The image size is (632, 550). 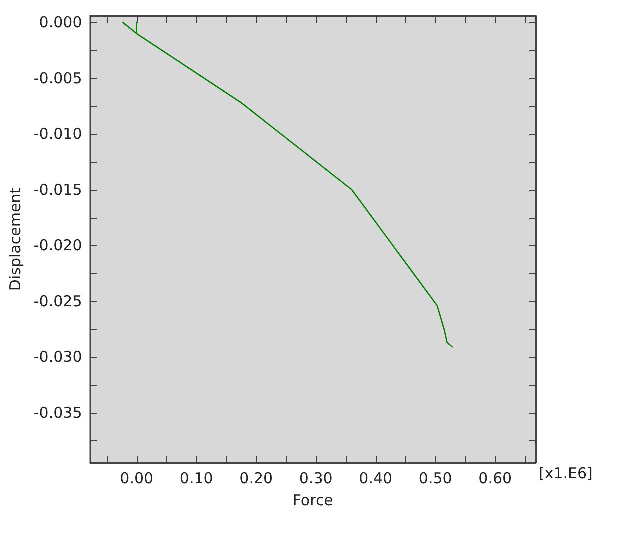 What do you see at coordinates (137, 479) in the screenshot?
I see `x-tick-label: 0.00` at bounding box center [137, 479].